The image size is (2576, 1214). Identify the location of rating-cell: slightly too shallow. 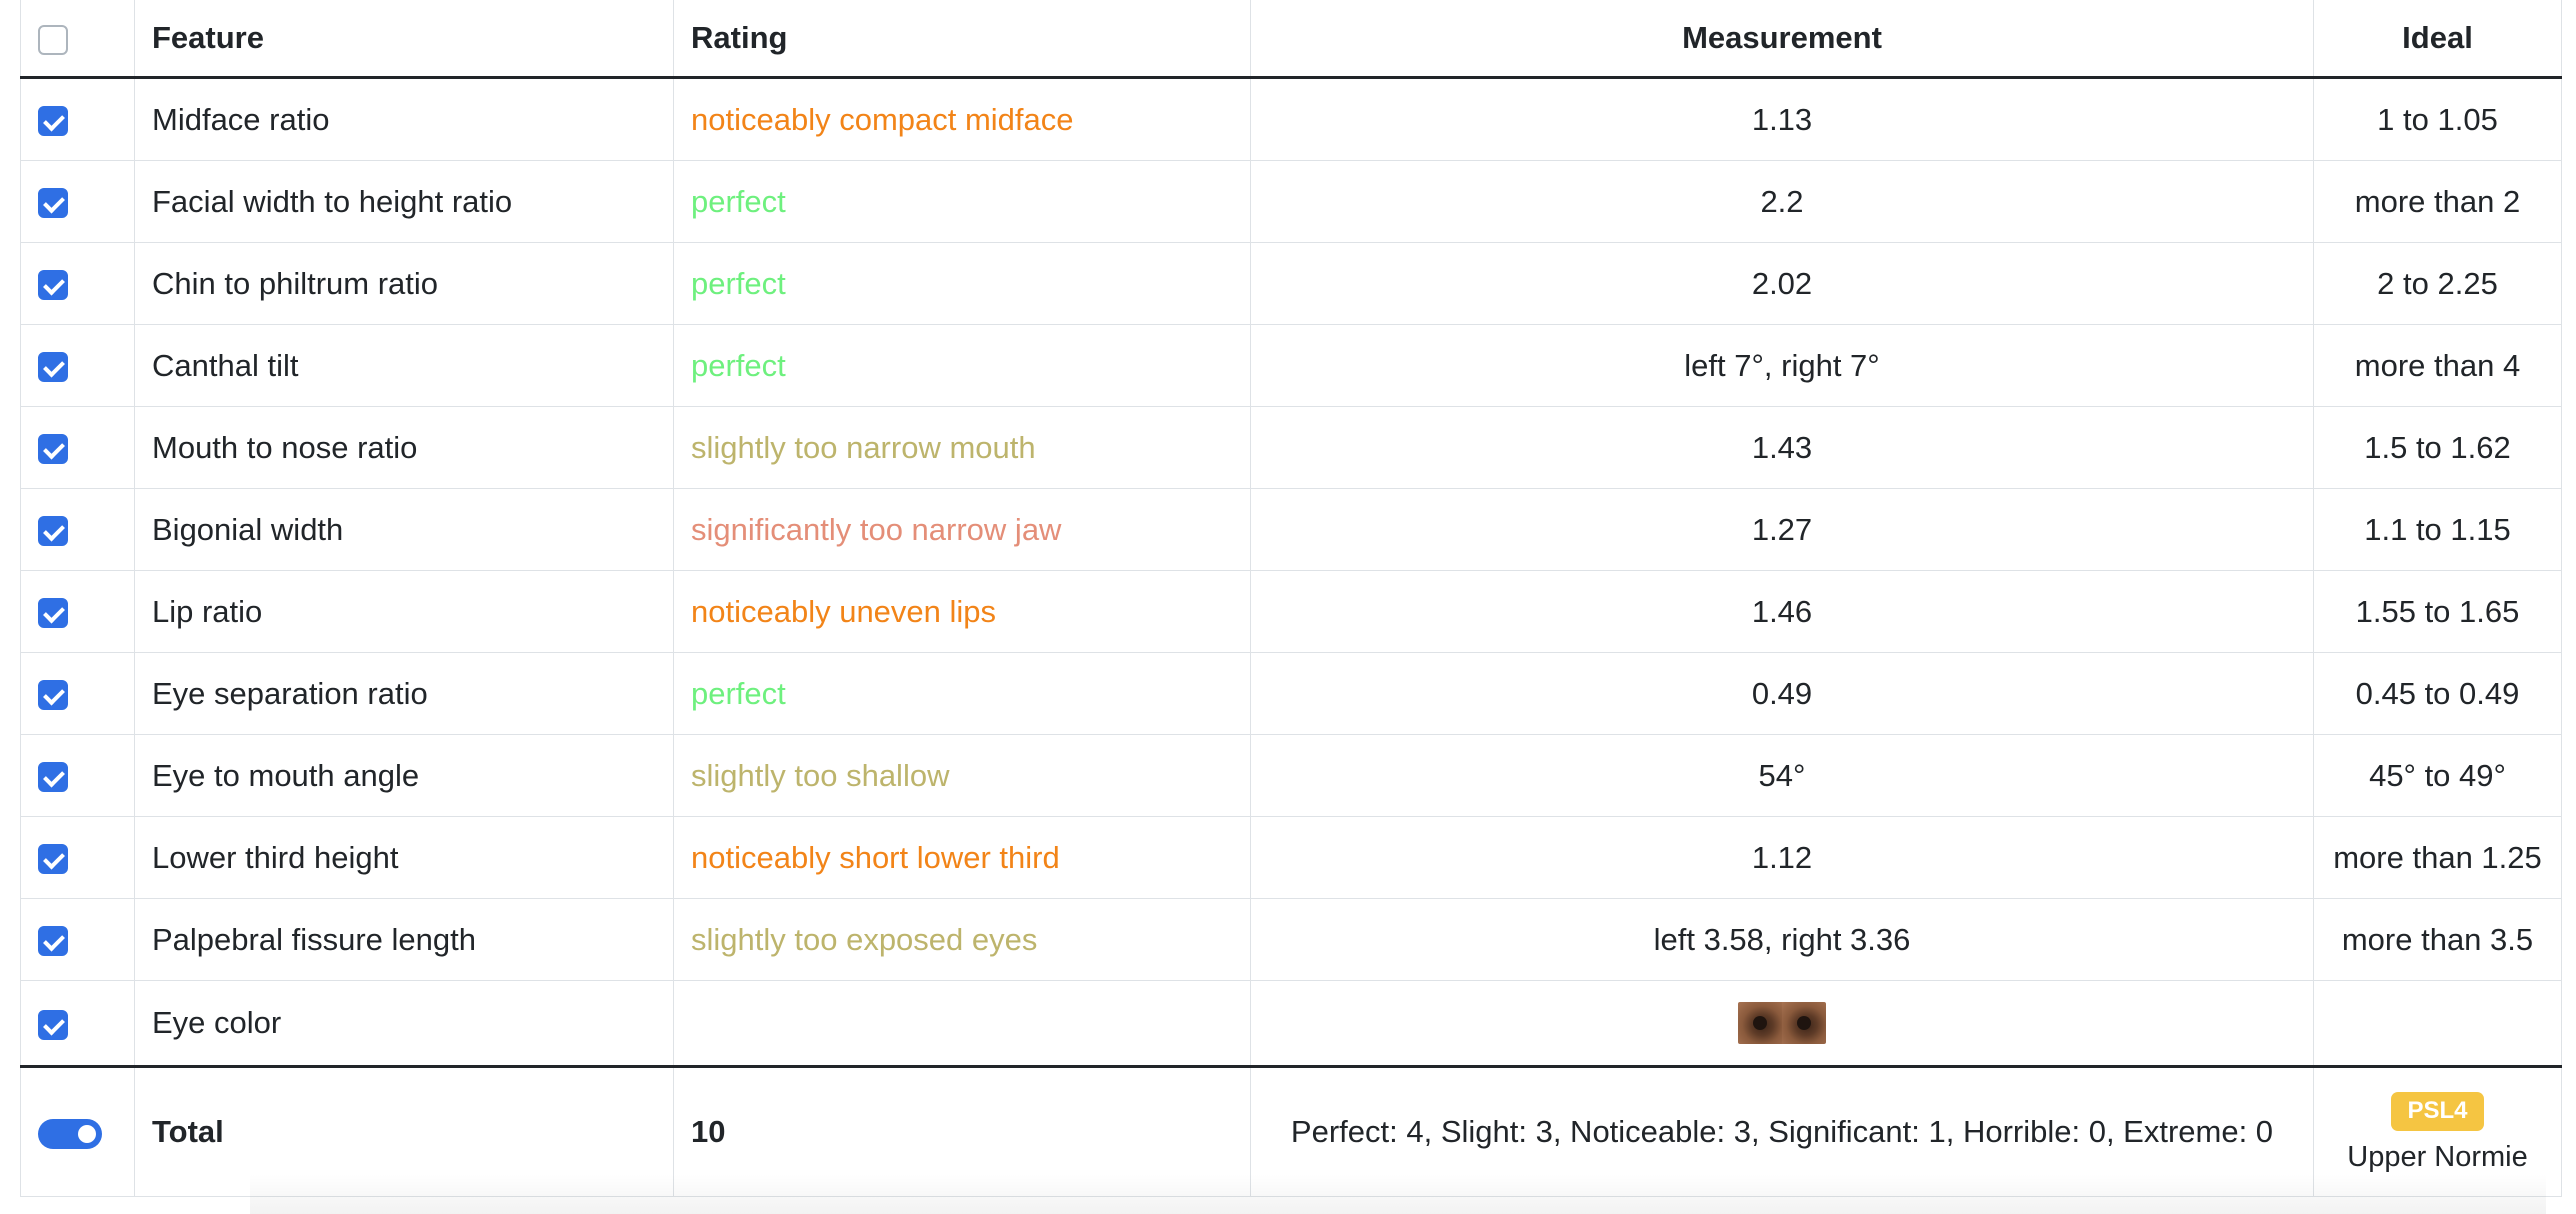
(962, 775).